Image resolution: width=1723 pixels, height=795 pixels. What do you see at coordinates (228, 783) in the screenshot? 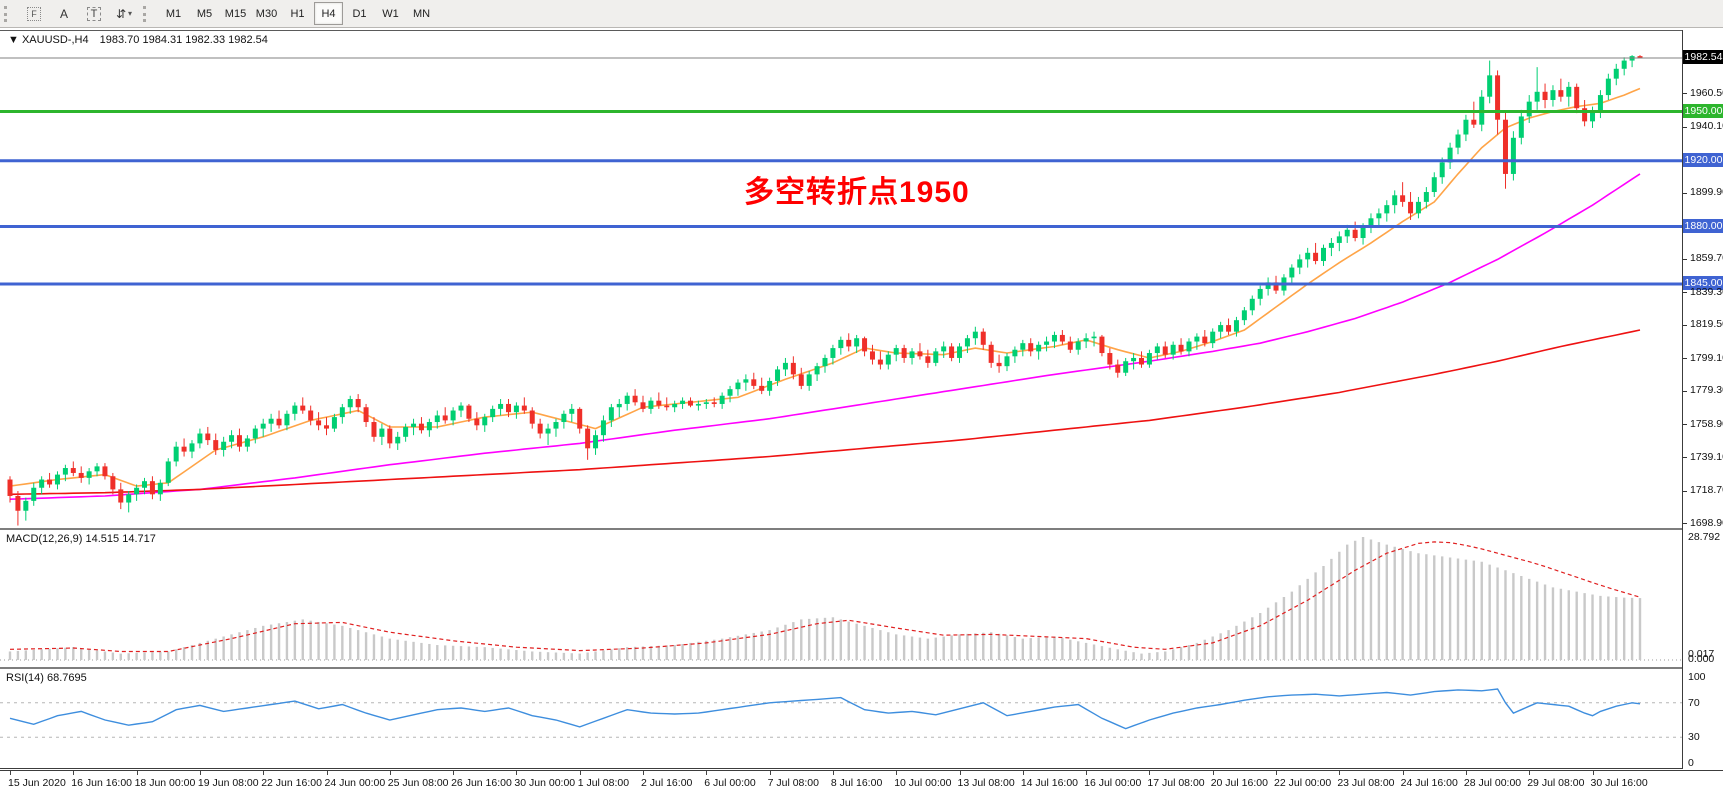
I see `time-axis-label: 19 Jun 08:00` at bounding box center [228, 783].